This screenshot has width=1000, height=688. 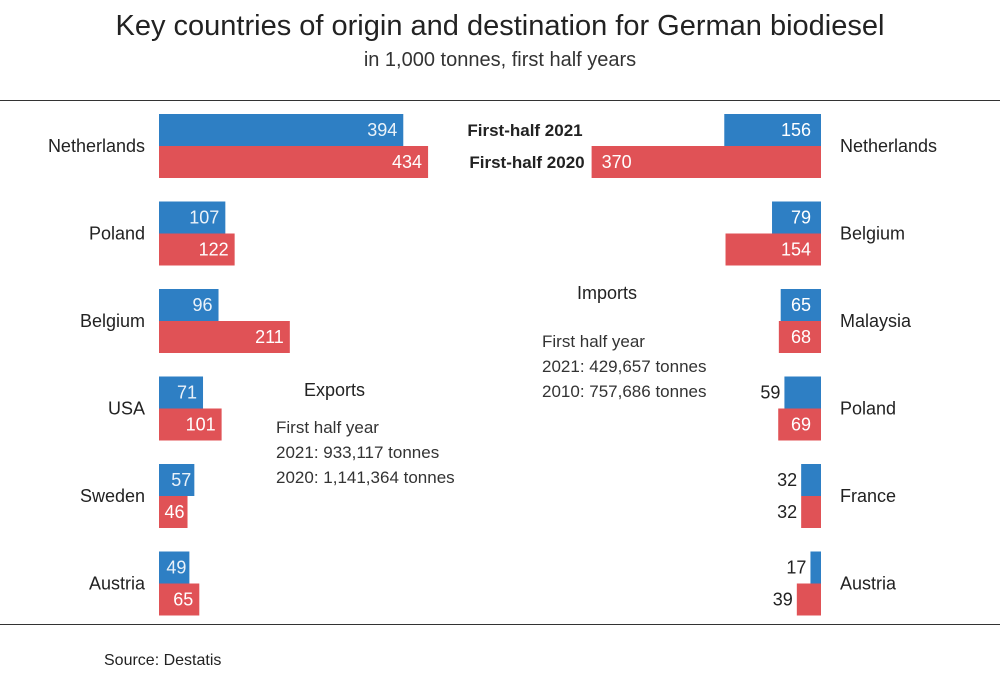 What do you see at coordinates (888, 146) in the screenshot?
I see `import-category-label: Netherlands` at bounding box center [888, 146].